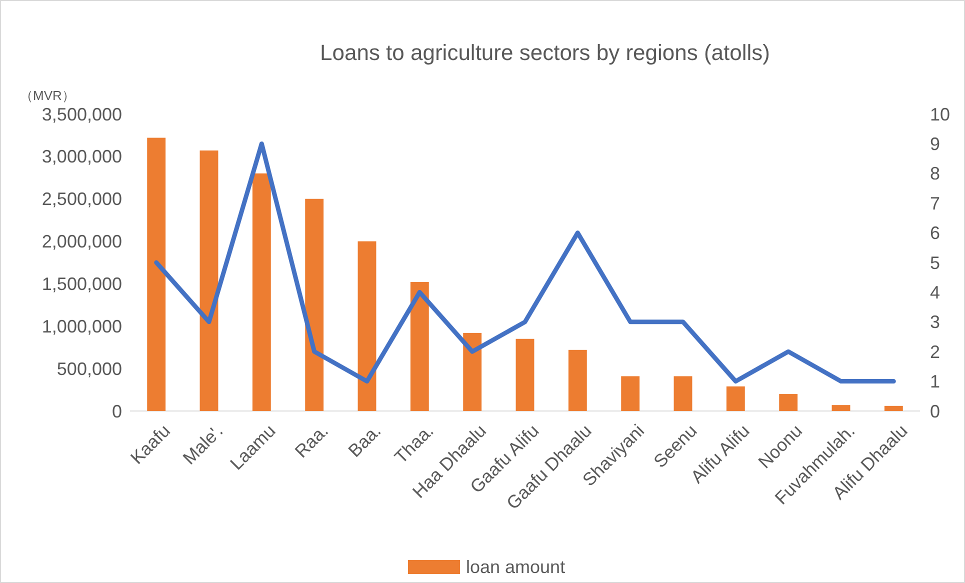 This screenshot has height=583, width=965. What do you see at coordinates (935, 203) in the screenshot?
I see `y2-tick-label: 7` at bounding box center [935, 203].